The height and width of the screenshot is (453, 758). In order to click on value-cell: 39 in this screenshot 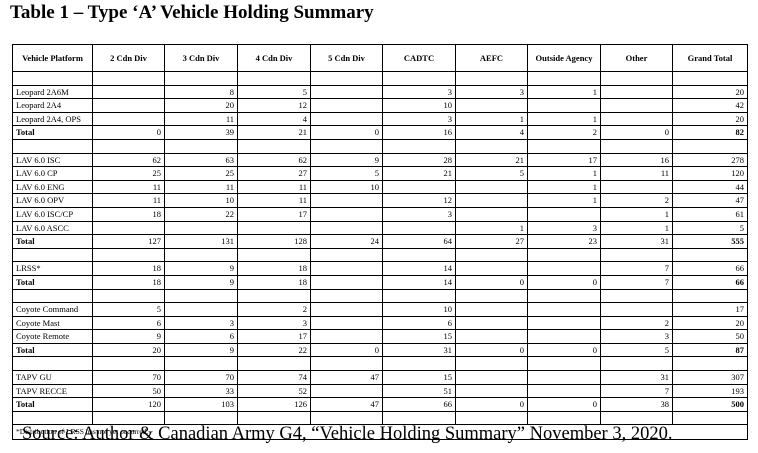, I will do `click(201, 132)`.